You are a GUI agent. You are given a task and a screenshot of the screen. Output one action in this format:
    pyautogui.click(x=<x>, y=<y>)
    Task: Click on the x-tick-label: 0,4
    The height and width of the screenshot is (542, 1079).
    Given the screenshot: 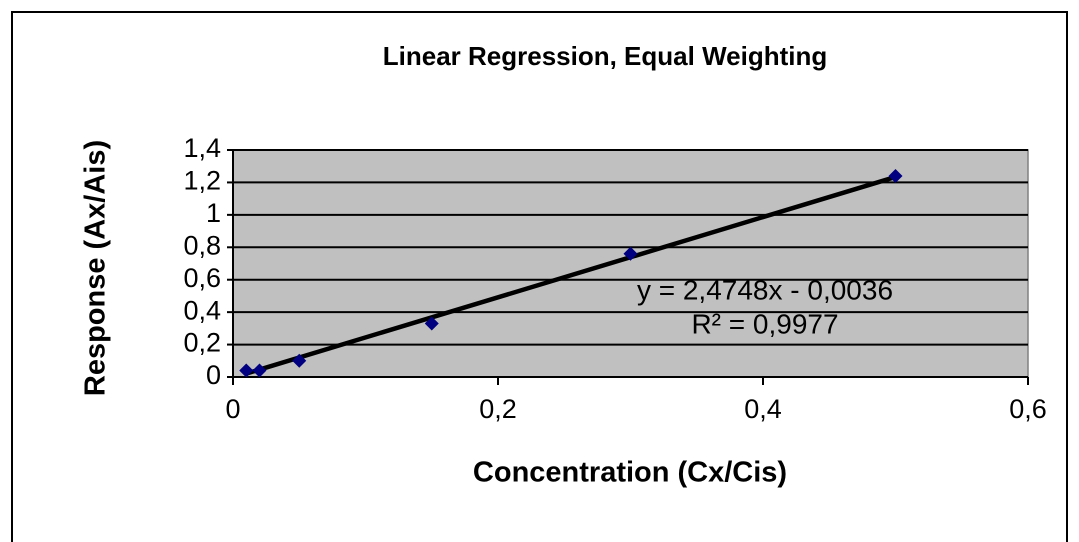 What is the action you would take?
    pyautogui.click(x=763, y=409)
    